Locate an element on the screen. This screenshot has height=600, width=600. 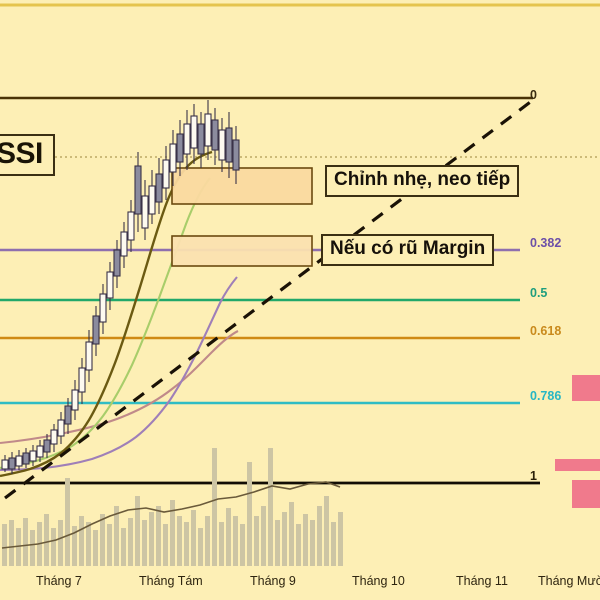
upper-supply-zone is located at coordinates (242, 186).